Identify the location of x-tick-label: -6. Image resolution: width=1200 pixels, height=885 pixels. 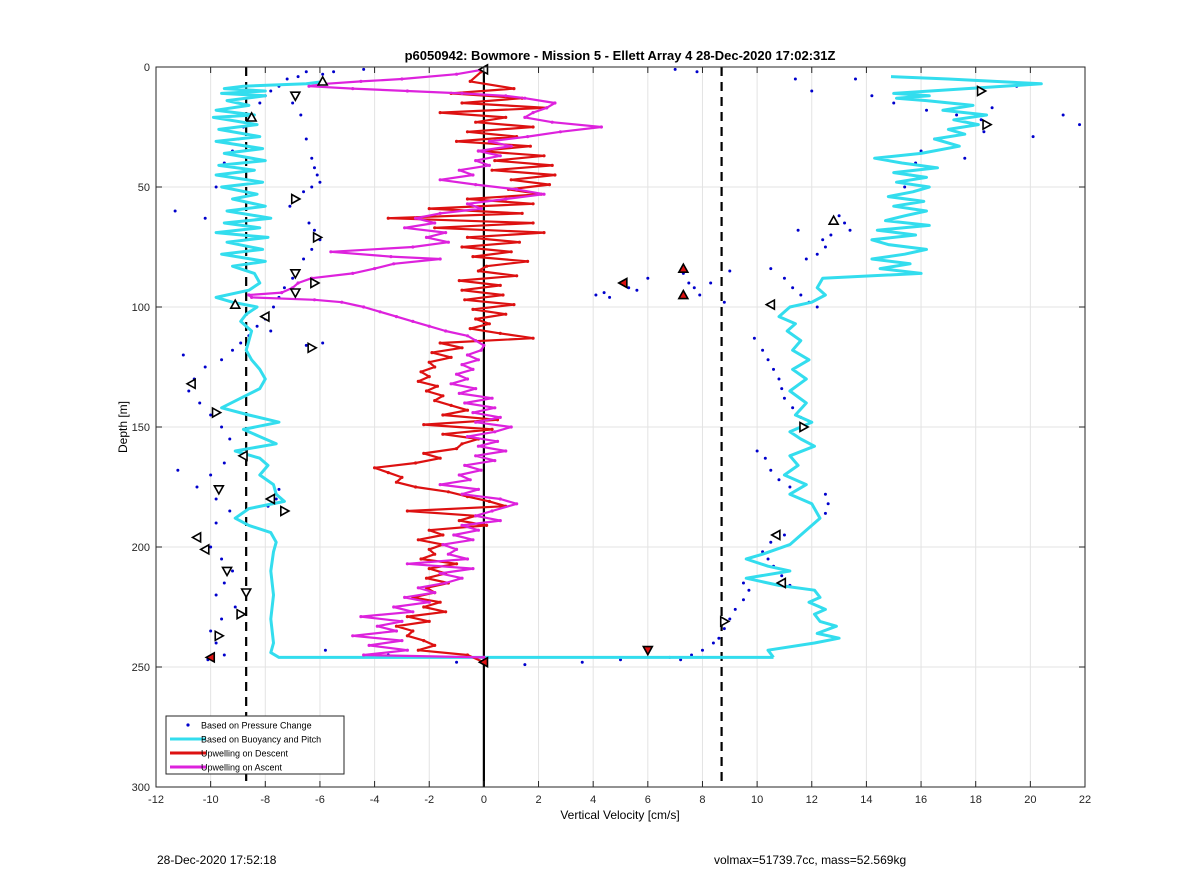
(320, 800).